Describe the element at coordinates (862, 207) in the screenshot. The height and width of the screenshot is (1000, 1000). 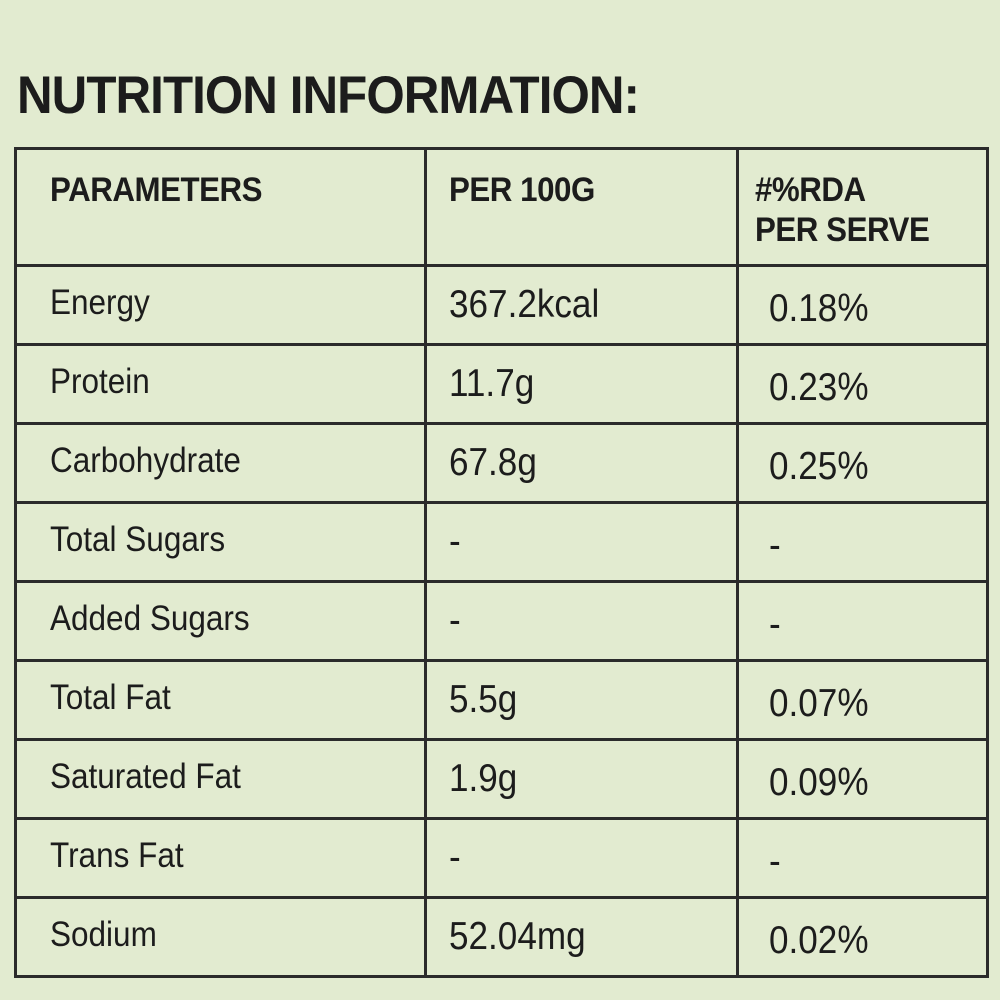
I see `header-rda-per-serve: #%RDA PER SERVE` at that location.